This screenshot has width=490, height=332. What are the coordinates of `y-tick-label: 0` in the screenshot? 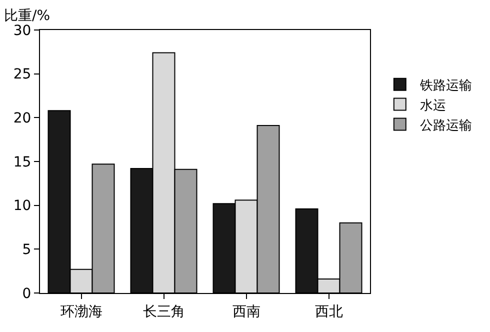 It's located at (27, 294).